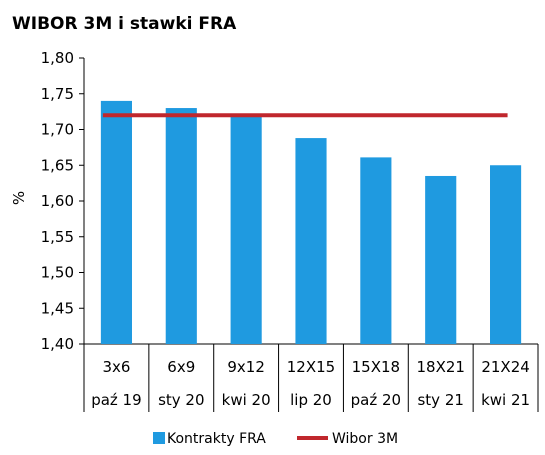  What do you see at coordinates (505, 367) in the screenshot?
I see `x-category-label: 21X24` at bounding box center [505, 367].